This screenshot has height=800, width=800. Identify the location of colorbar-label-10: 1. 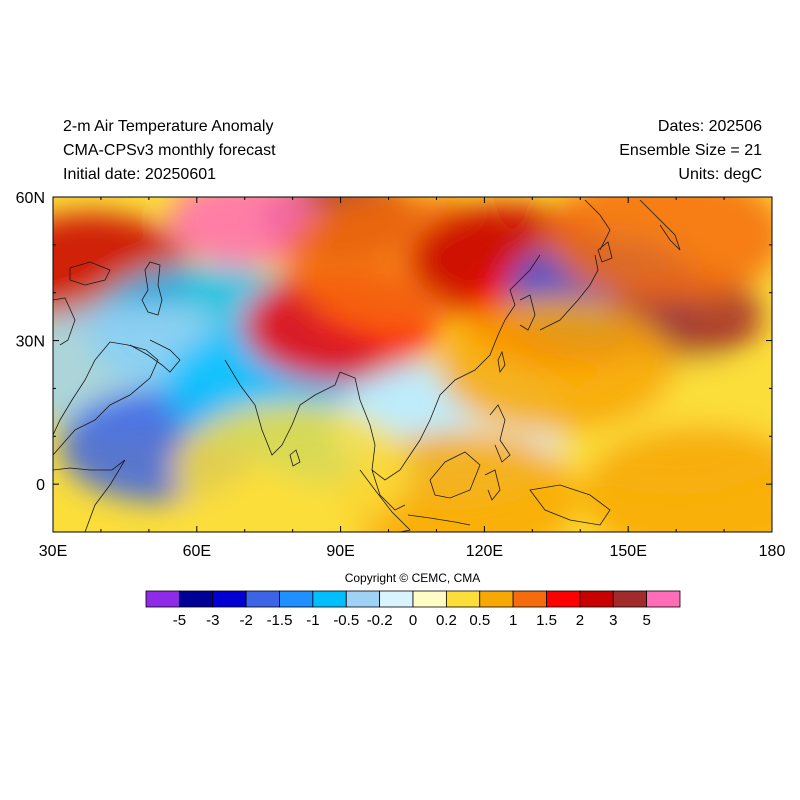
(513, 620).